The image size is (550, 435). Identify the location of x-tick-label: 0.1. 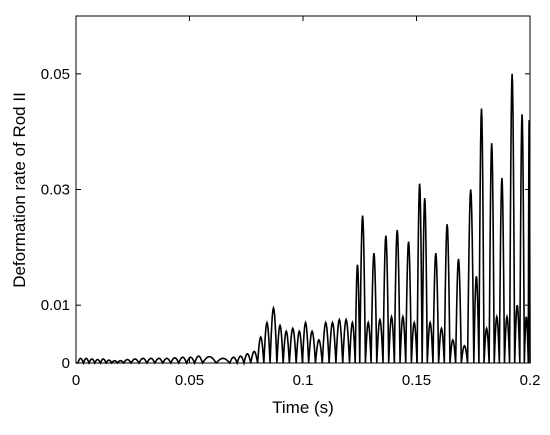
(303, 380).